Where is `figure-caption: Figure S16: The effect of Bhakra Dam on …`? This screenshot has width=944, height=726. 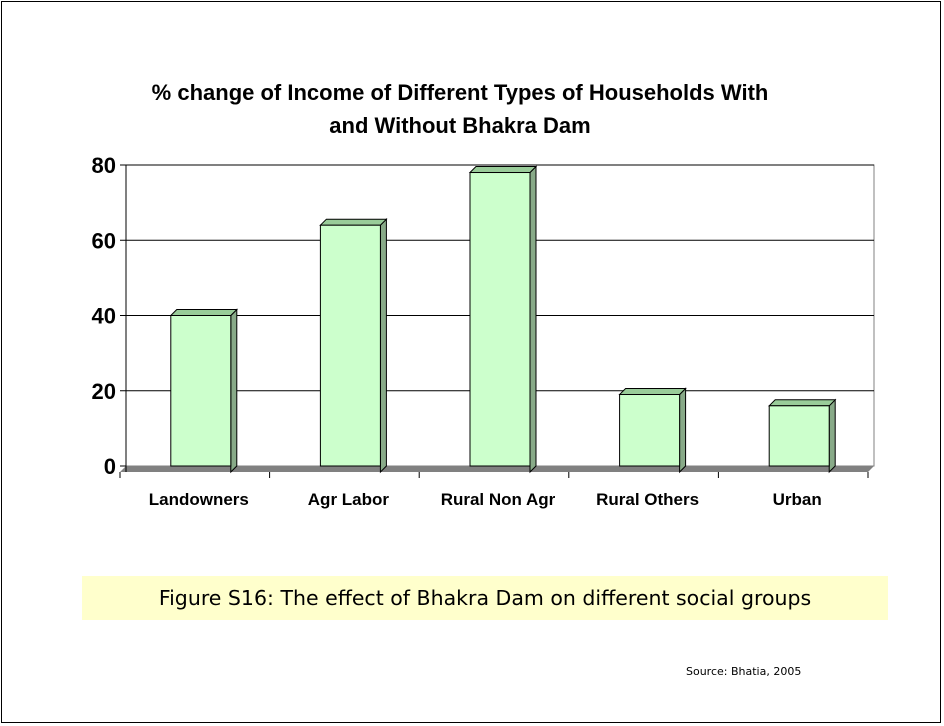
figure-caption: Figure S16: The effect of Bhakra Dam on … is located at coordinates (485, 598).